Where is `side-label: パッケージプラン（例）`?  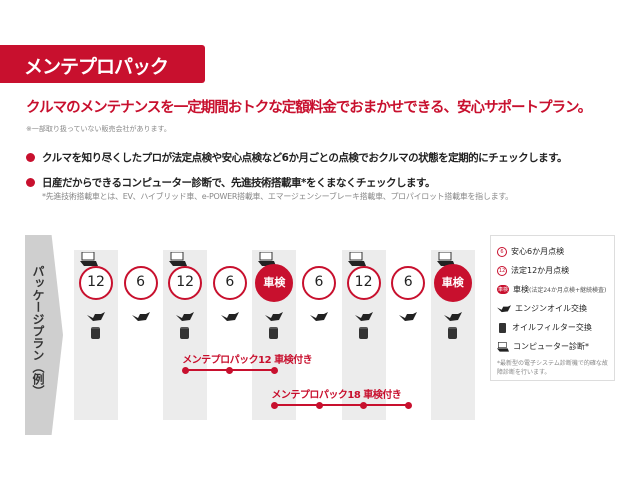 side-label: パッケージプラン（例） is located at coordinates (38, 331).